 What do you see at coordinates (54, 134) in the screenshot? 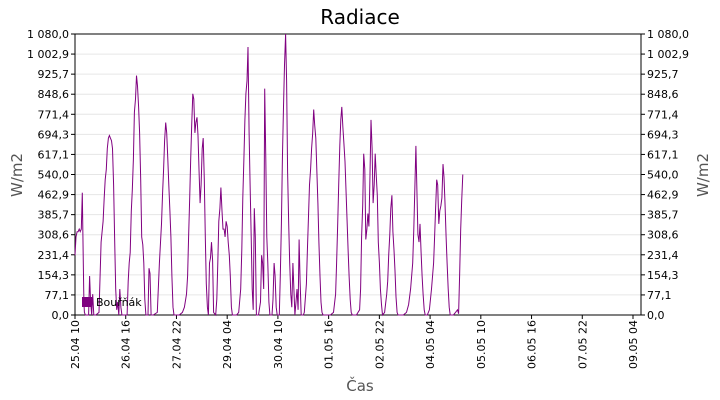
I see `y-tick-label-left: 694,3` at bounding box center [54, 134].